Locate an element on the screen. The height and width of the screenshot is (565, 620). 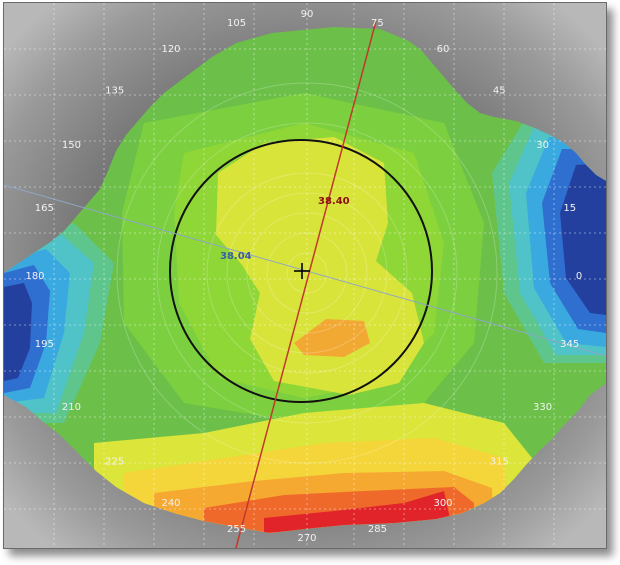
angle-label-345: 345 is located at coordinates (569, 344).